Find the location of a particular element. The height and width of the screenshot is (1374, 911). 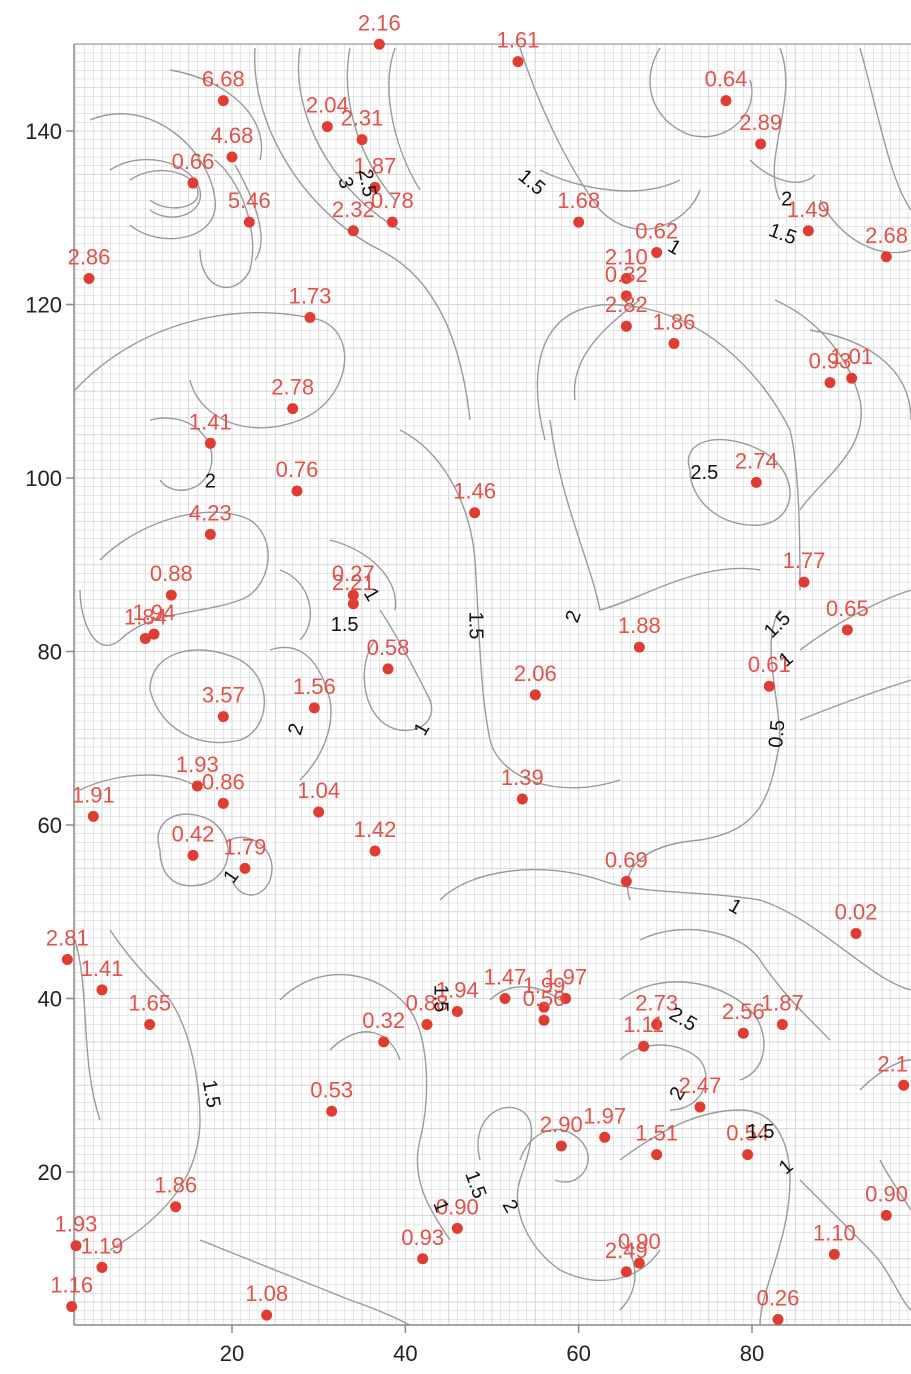

data-point-label: 1.88 is located at coordinates (639, 625).